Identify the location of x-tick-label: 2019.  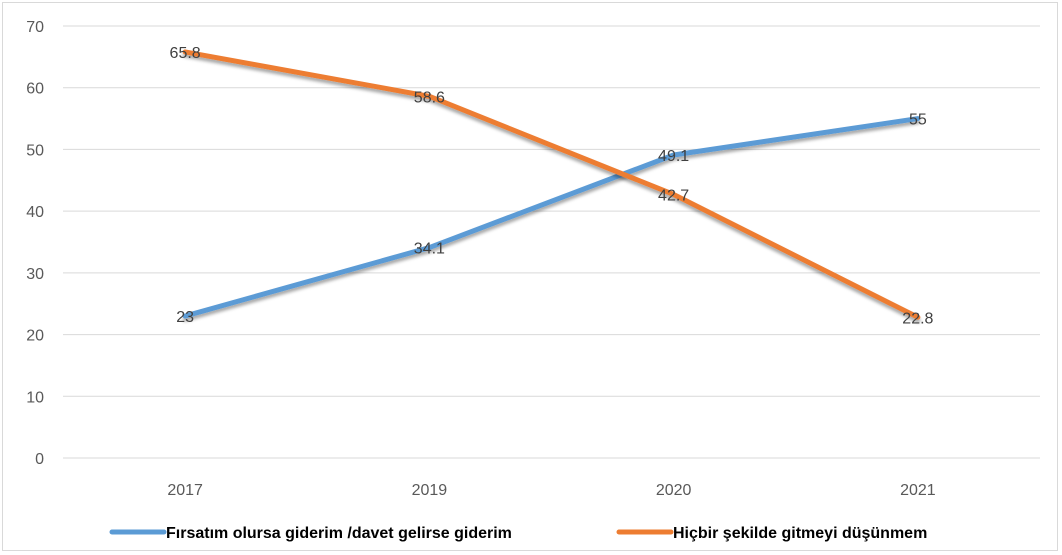
(430, 490).